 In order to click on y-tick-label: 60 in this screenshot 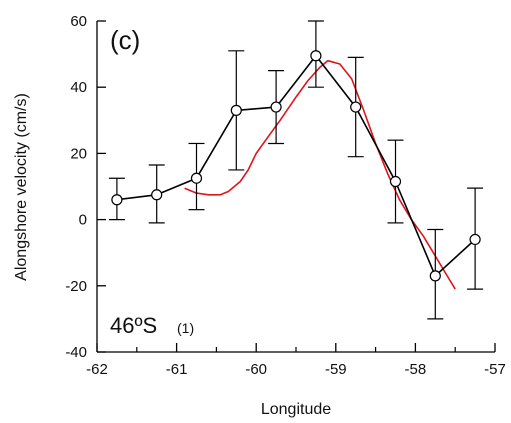, I will do `click(78, 21)`.